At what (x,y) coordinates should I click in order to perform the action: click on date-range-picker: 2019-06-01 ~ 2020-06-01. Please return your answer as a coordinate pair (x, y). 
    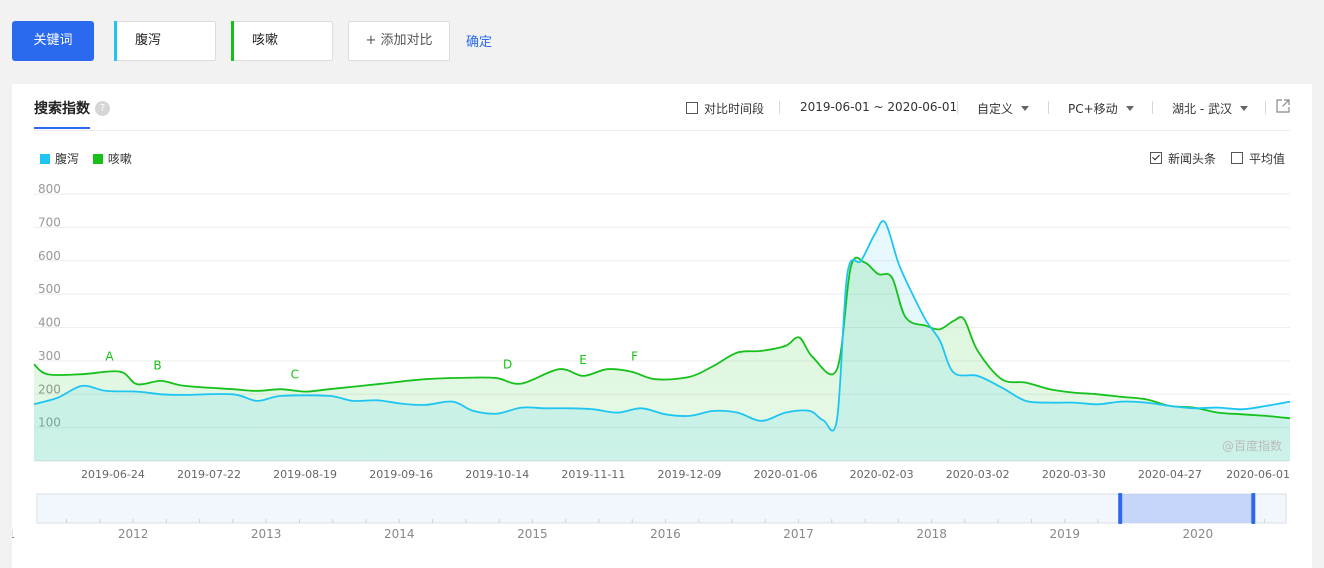
    Looking at the image, I should click on (879, 107).